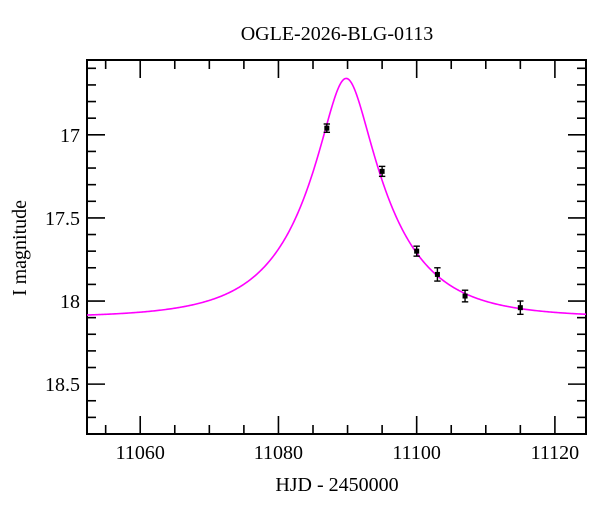 The width and height of the screenshot is (600, 512). What do you see at coordinates (62, 385) in the screenshot?
I see `y-tick-label: 18.5` at bounding box center [62, 385].